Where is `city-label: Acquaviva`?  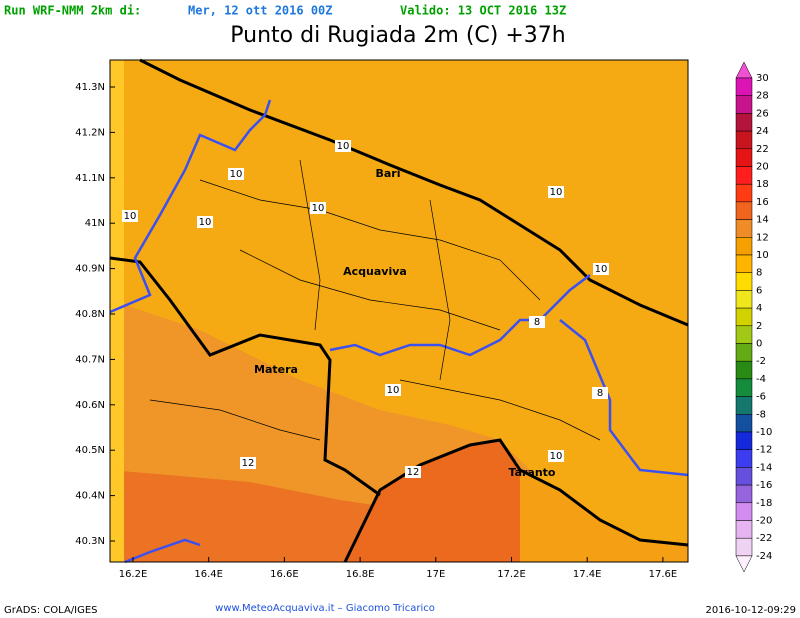
city-label: Acquaviva is located at coordinates (375, 271).